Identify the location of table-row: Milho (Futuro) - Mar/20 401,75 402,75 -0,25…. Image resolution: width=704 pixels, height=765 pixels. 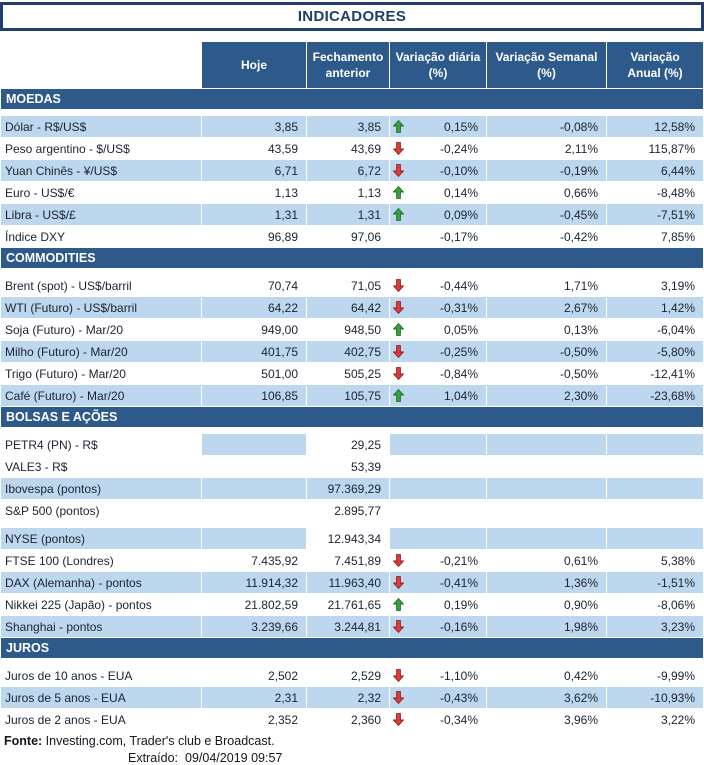
(352, 351).